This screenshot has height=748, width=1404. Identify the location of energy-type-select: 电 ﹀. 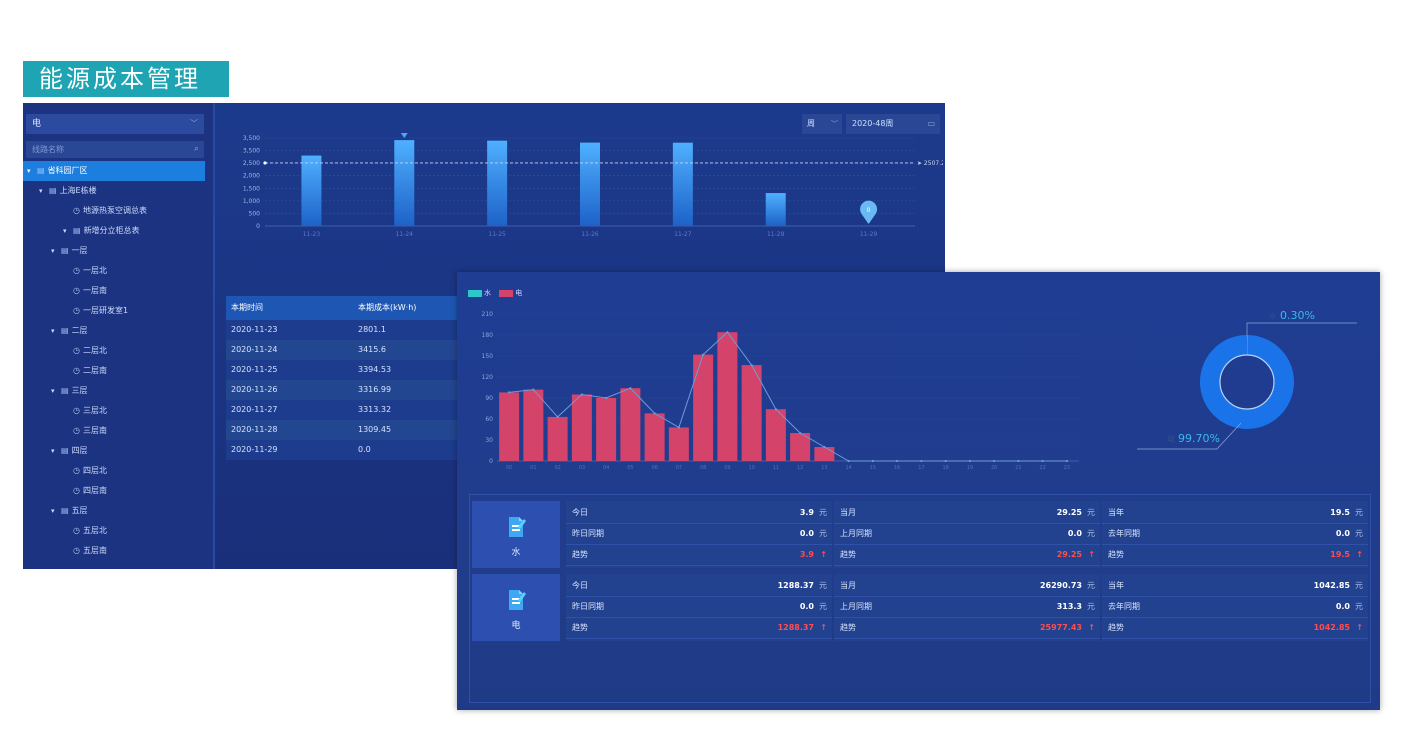
(115, 124).